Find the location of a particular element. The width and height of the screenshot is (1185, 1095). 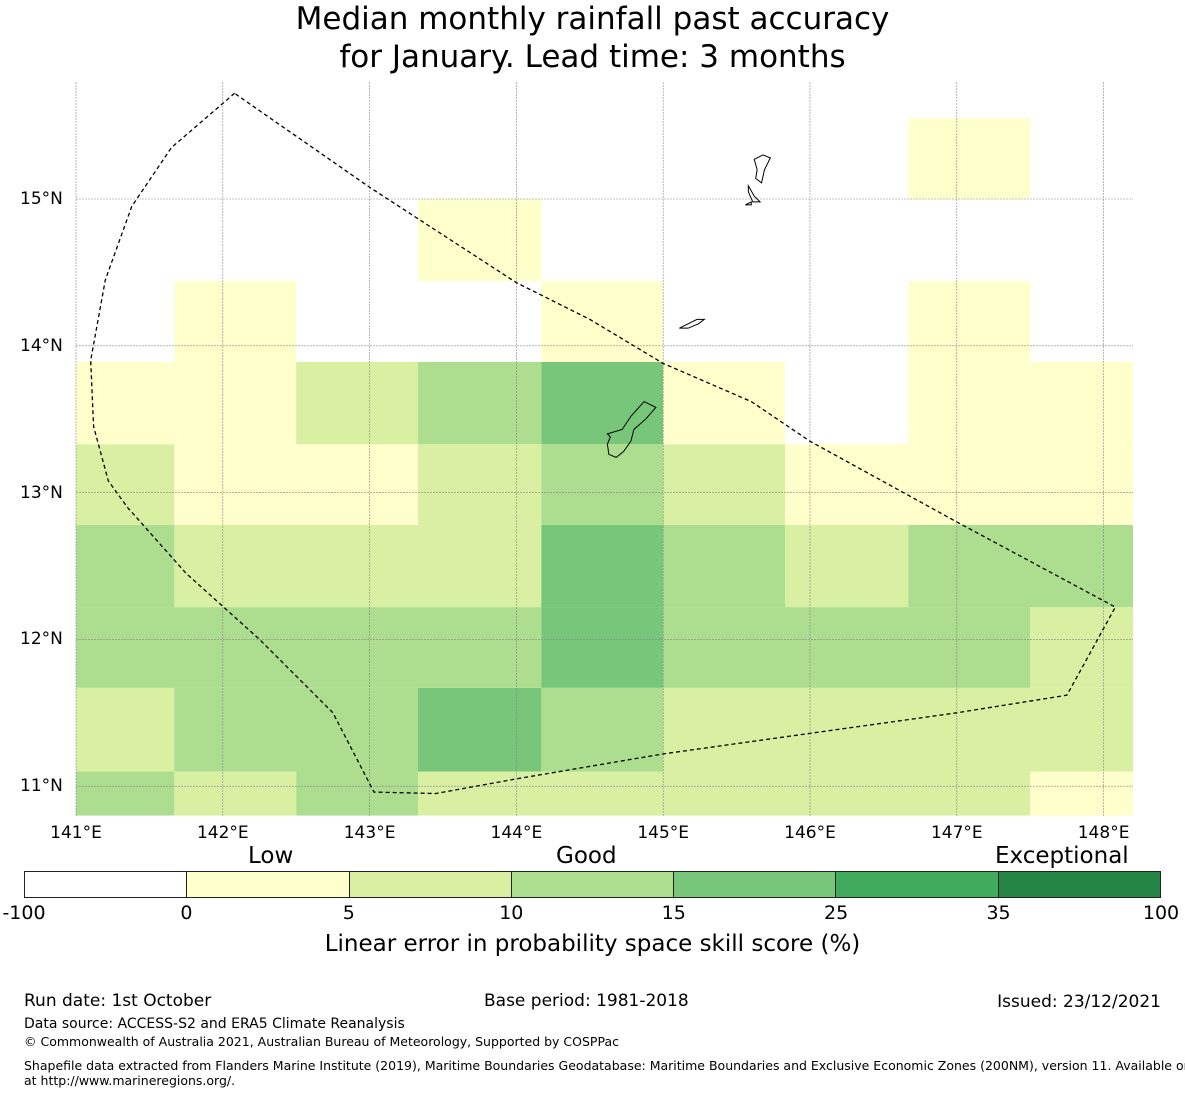

latitude-label: 13°N is located at coordinates (41, 492).